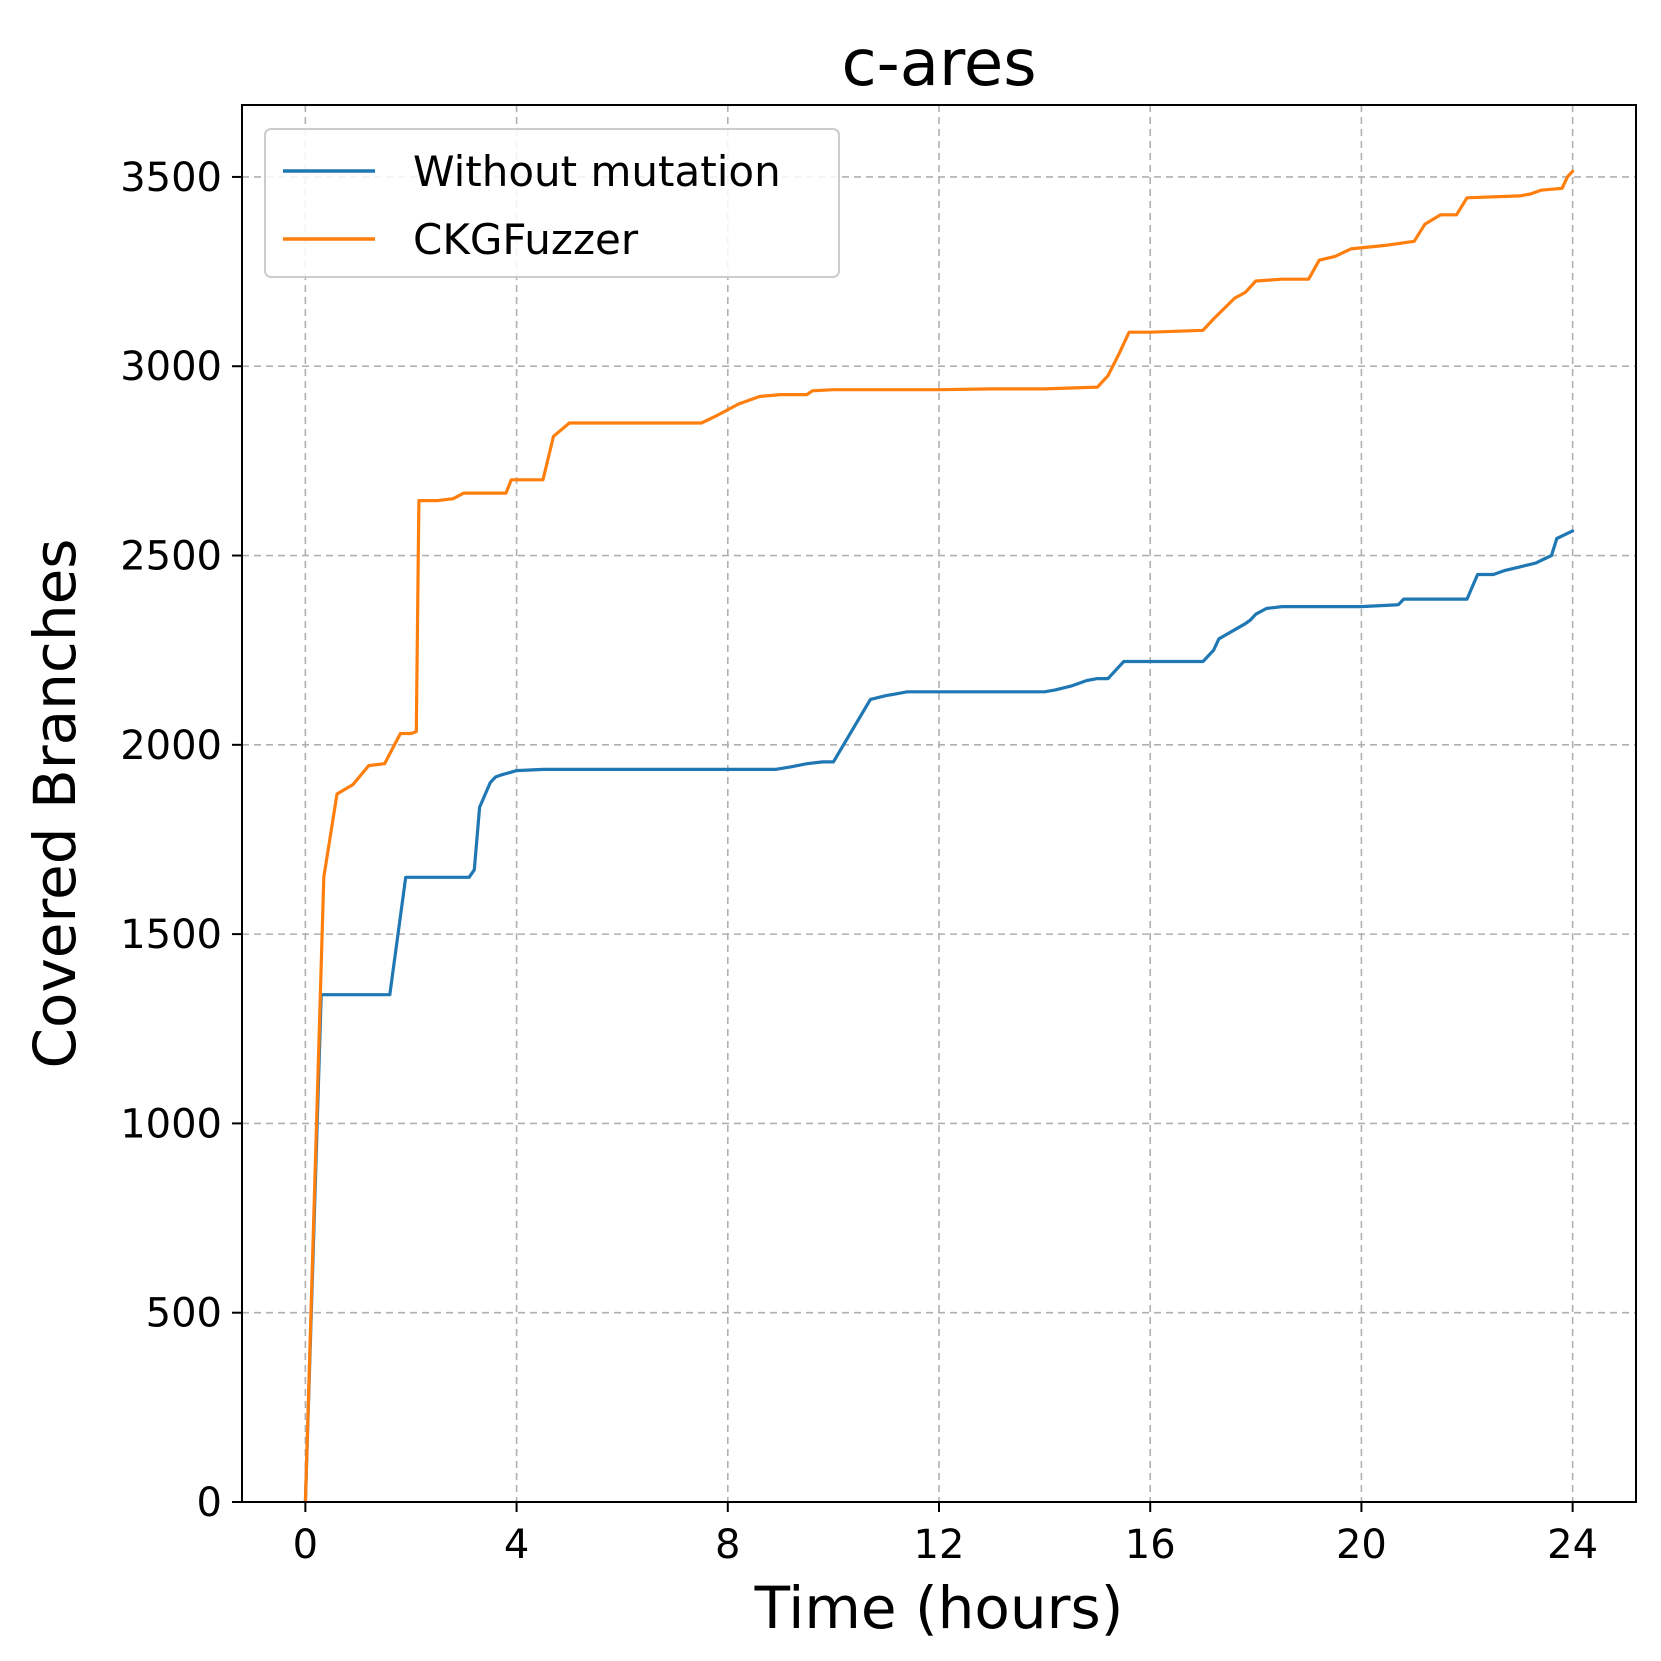 The image size is (1661, 1661). I want to click on y-tick-label: 0, so click(209, 1503).